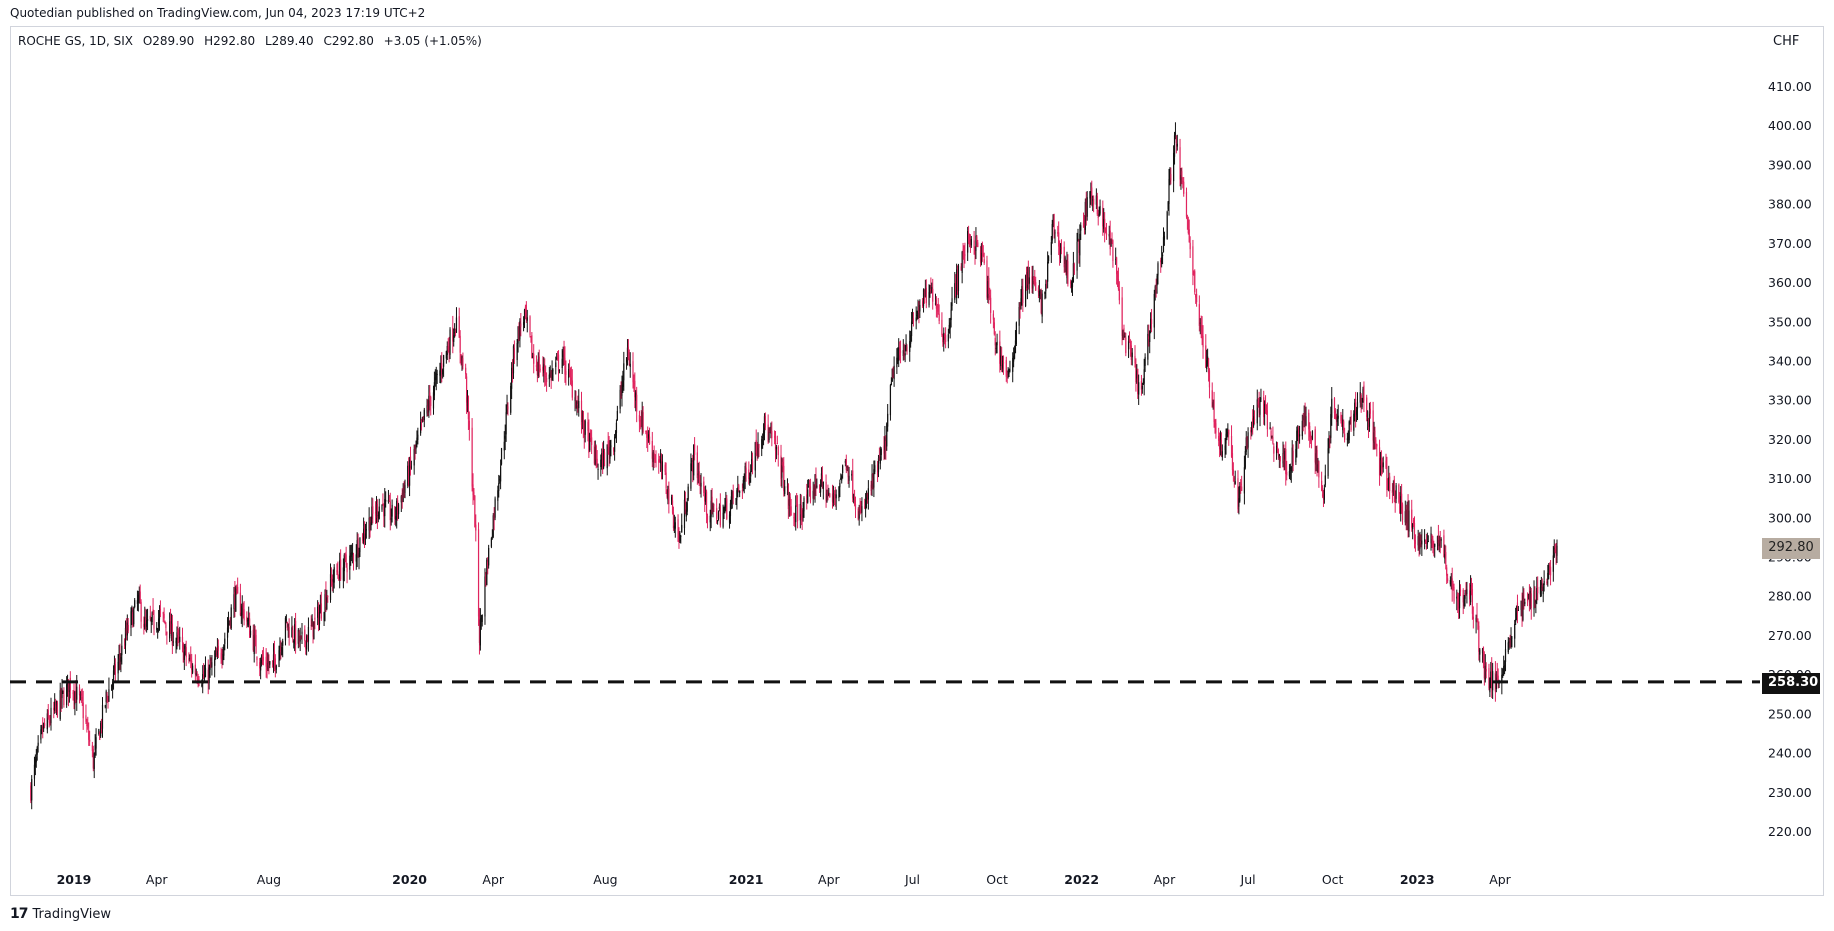  I want to click on footer-brand: 17 TradingView, so click(60, 914).